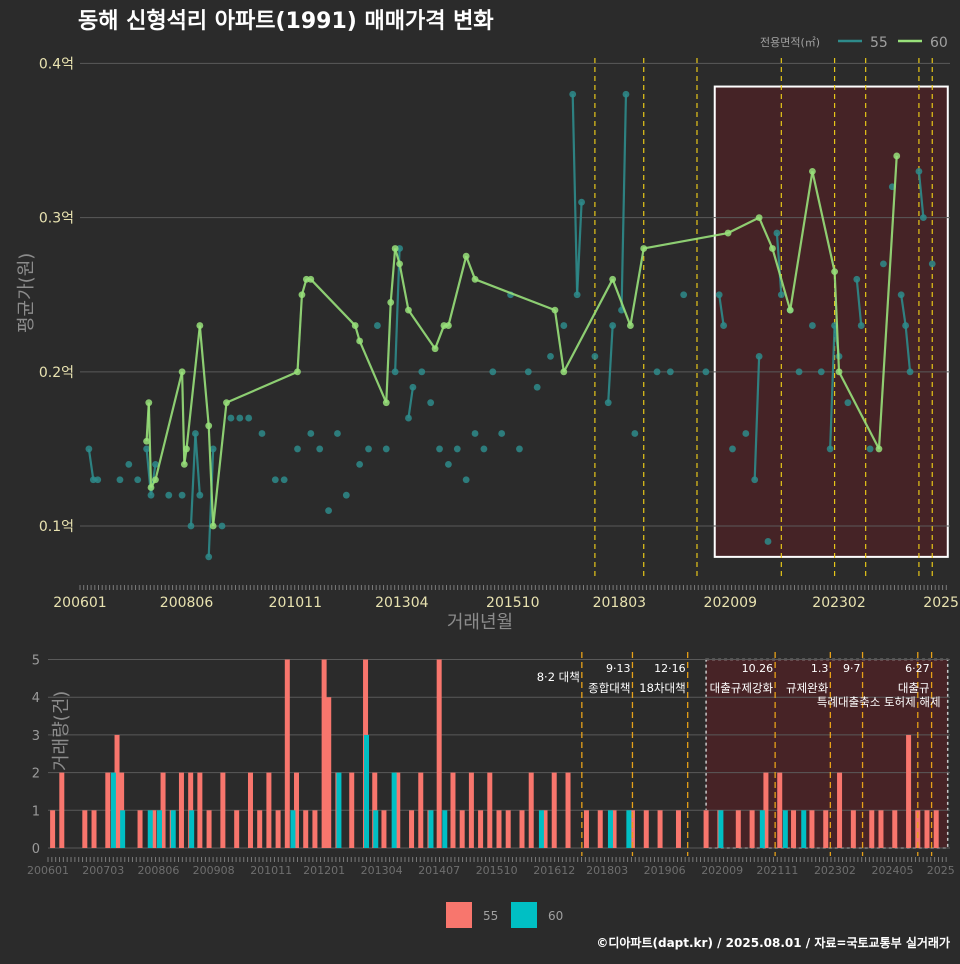 This screenshot has height=964, width=960. I want to click on x-tick-label-volume: 200908, so click(214, 870).